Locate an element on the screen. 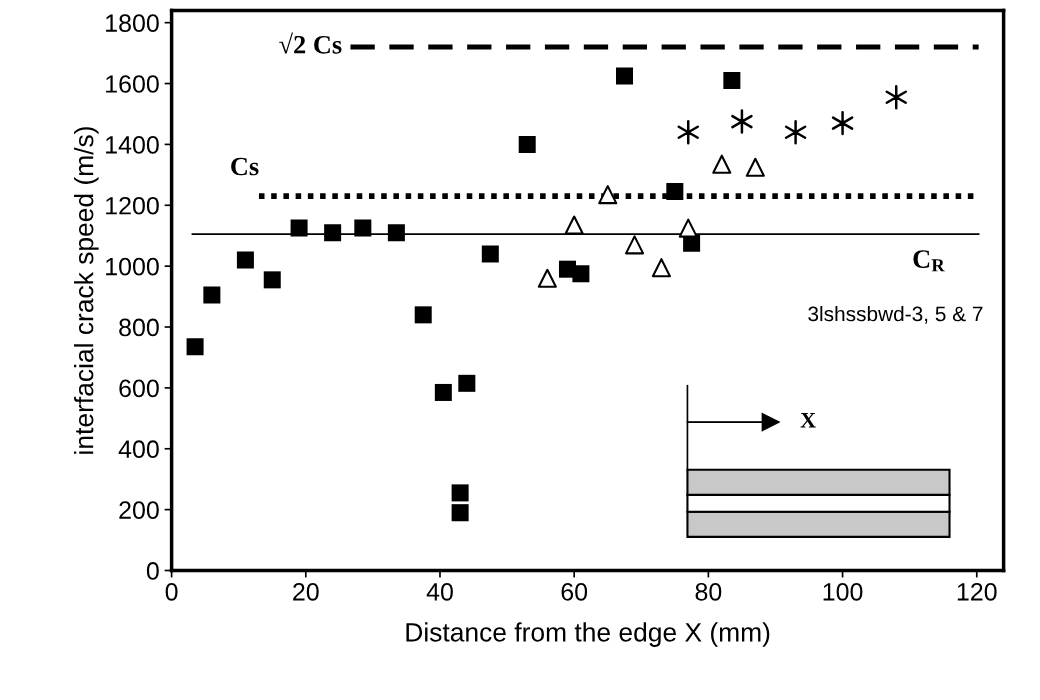 The height and width of the screenshot is (700, 1040). x-tick-label: 60 is located at coordinates (574, 591).